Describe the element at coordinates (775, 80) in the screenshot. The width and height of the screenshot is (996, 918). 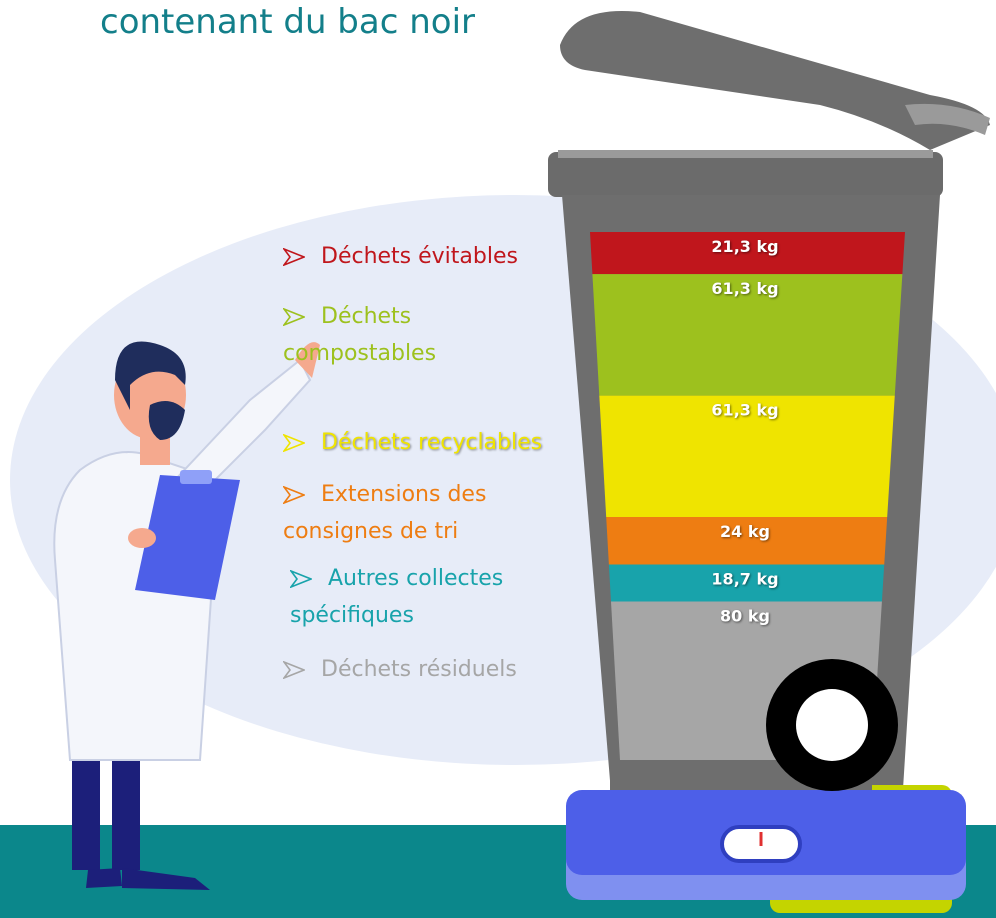
I see `bin-lid` at that location.